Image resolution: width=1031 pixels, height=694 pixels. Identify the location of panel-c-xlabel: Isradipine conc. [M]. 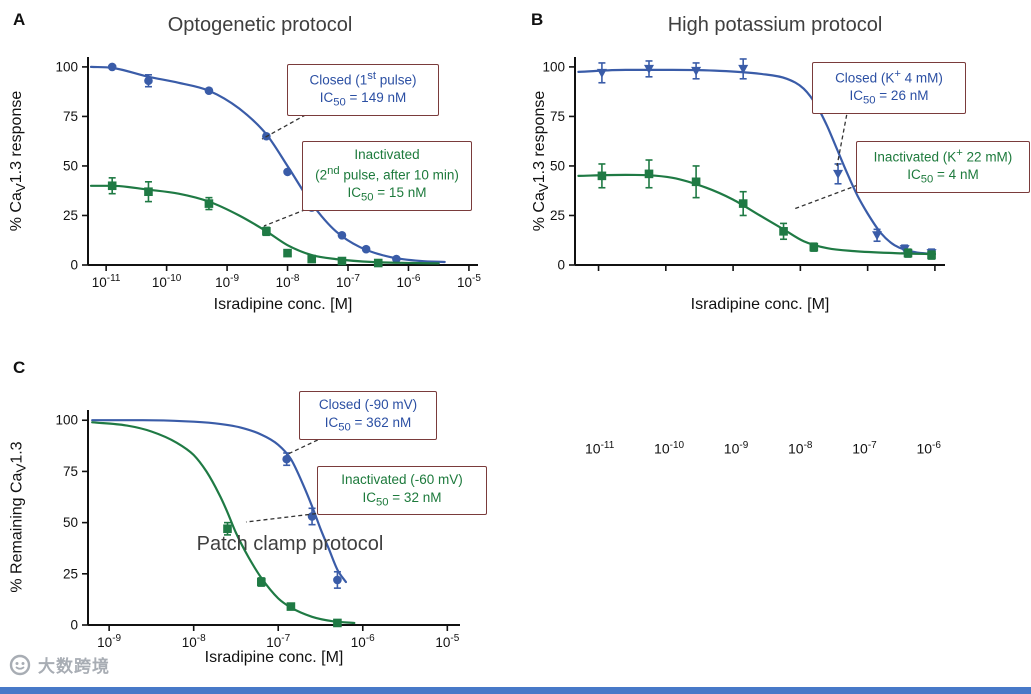
(274, 657).